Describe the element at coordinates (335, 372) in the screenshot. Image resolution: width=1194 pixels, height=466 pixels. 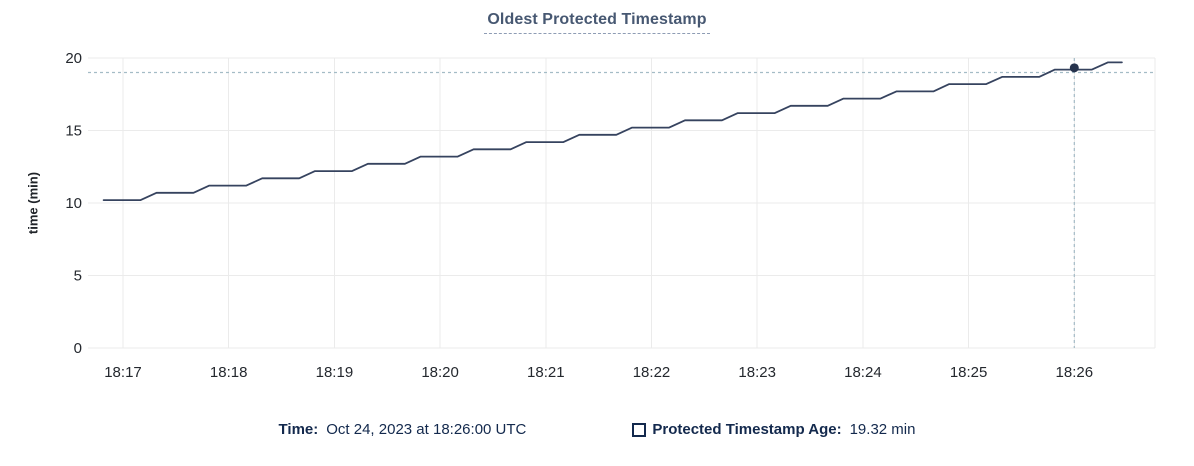
I see `x-tick-label: 18:19` at that location.